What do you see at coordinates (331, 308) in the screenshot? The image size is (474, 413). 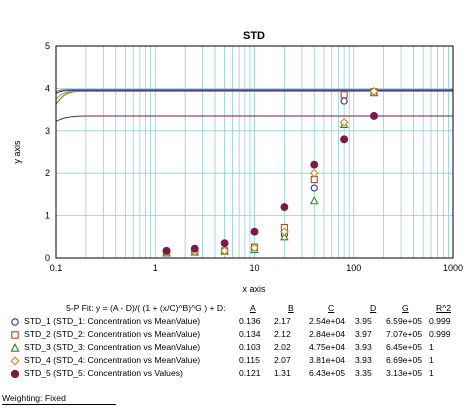 I see `header-c: C` at bounding box center [331, 308].